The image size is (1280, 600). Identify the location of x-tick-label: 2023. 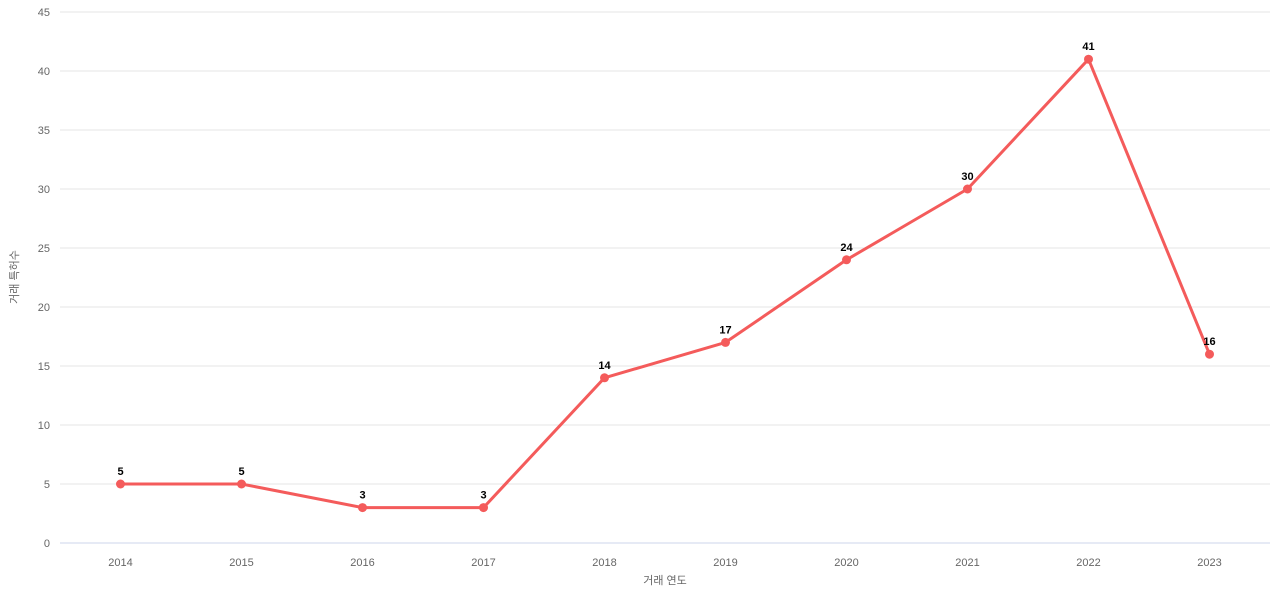
(1209, 563).